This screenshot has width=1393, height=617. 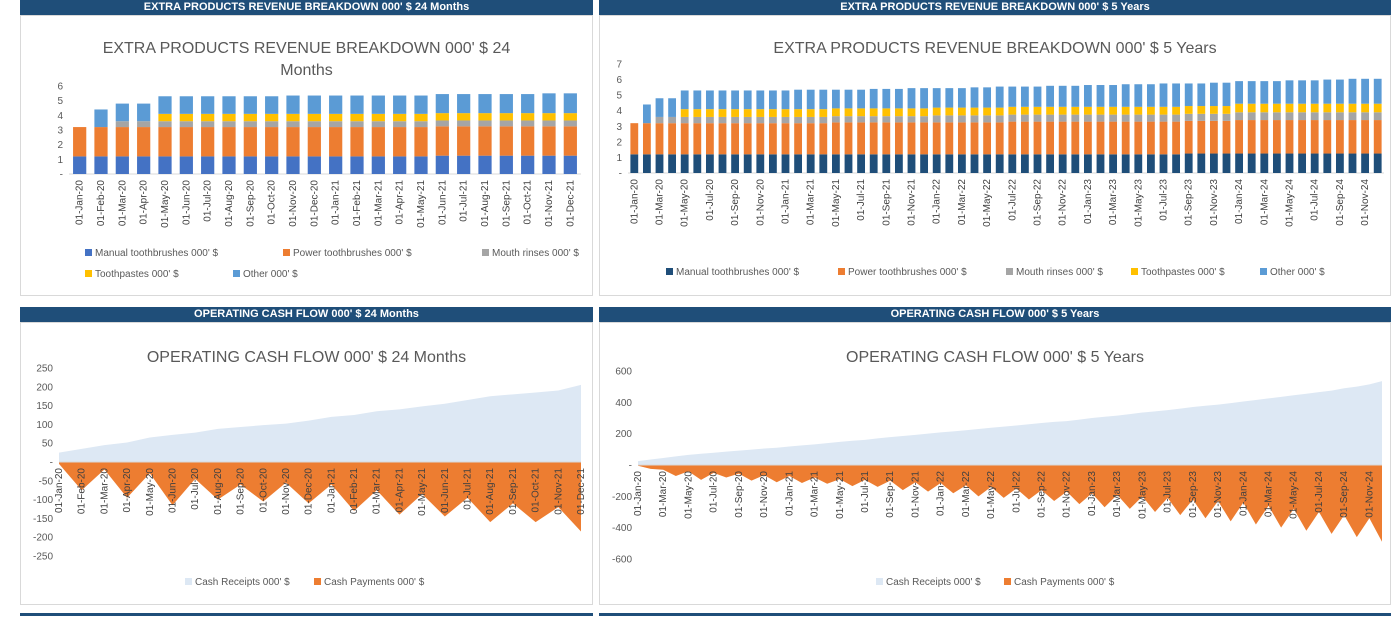 What do you see at coordinates (60, 101) in the screenshot?
I see `y-tick-label: 5` at bounding box center [60, 101].